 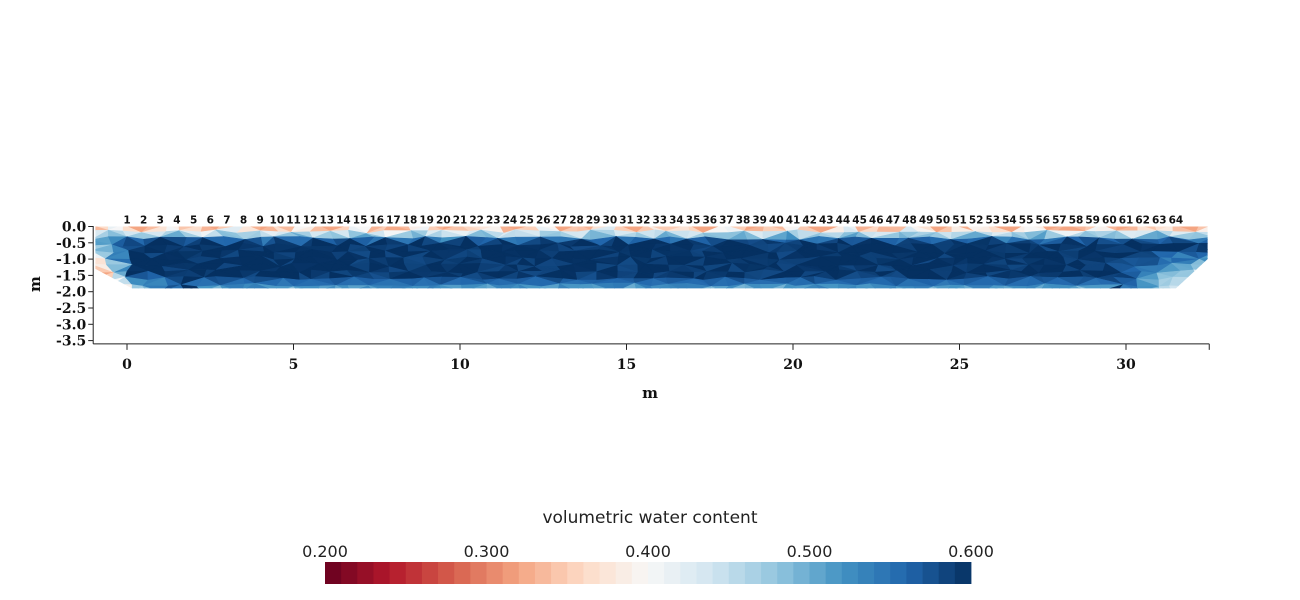 I want to click on x-tick-label: 5, so click(x=294, y=365).